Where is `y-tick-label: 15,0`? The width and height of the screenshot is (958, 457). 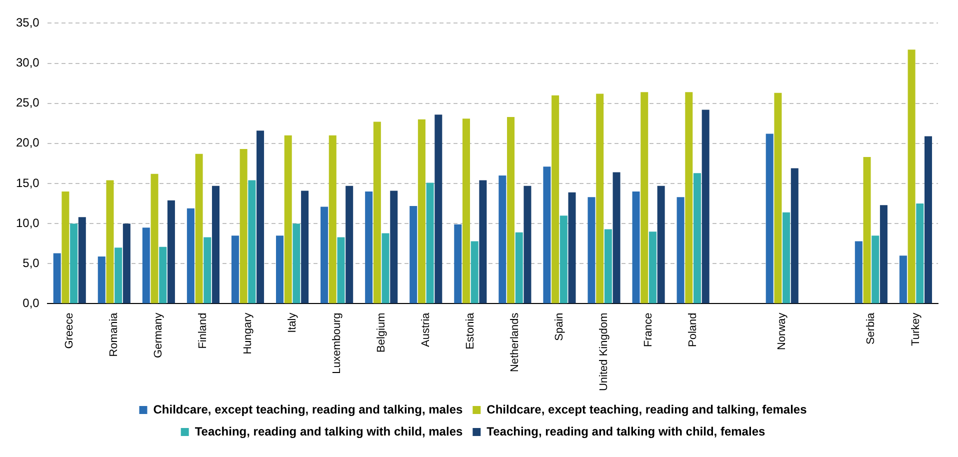 y-tick-label: 15,0 is located at coordinates (28, 183).